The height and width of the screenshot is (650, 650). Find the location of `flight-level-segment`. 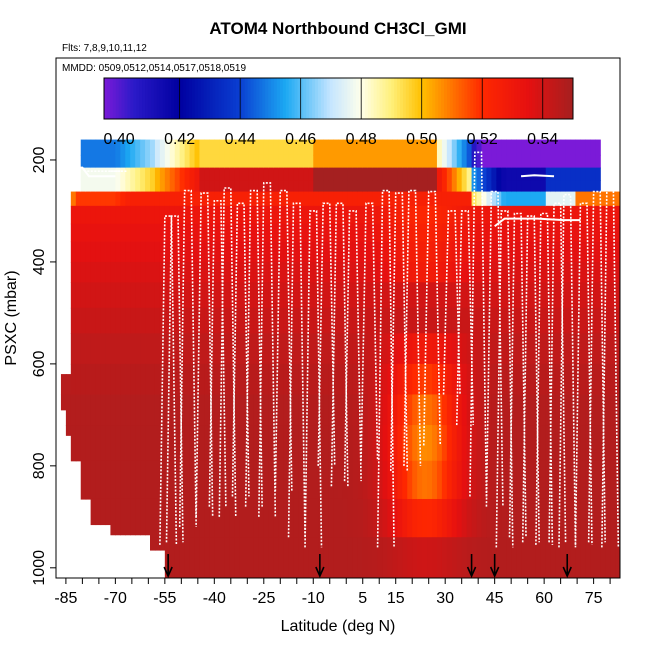

flight-level-segment is located at coordinates (86, 270).